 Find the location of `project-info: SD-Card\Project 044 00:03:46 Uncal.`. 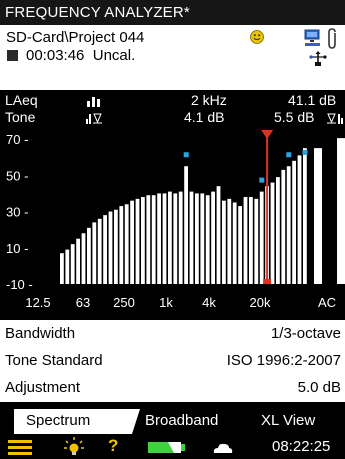

project-info: SD-Card\Project 044 00:03:46 Uncal. is located at coordinates (172, 46).